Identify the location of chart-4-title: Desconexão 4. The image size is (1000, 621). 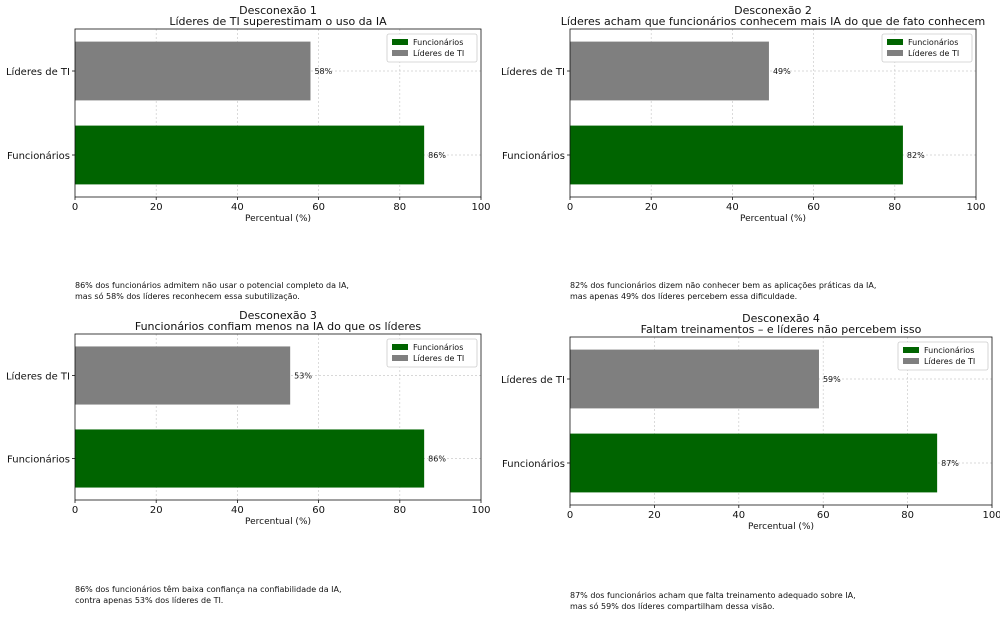
(781, 318).